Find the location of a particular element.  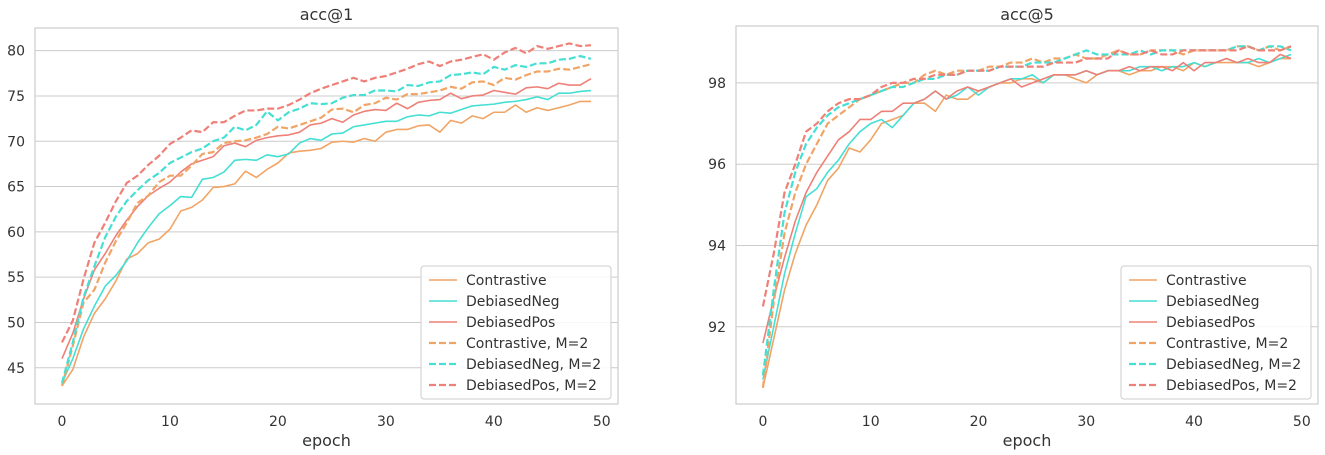

y-tick-label: 96 is located at coordinates (717, 165).